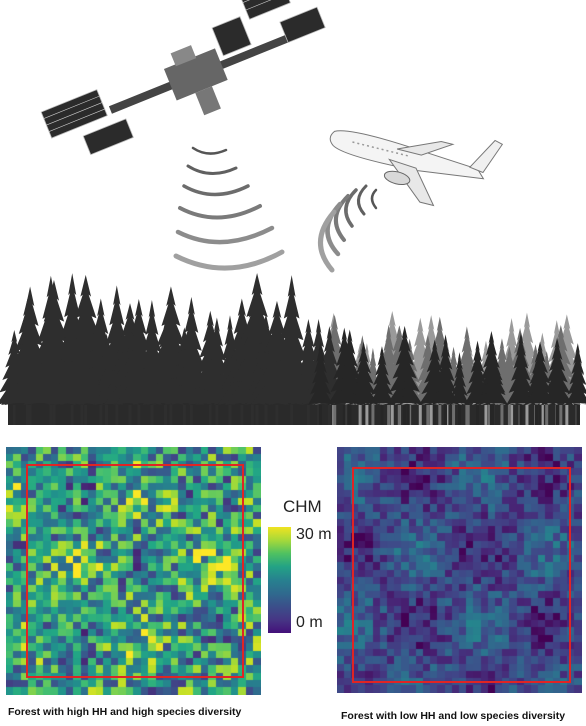 Image resolution: width=586 pixels, height=726 pixels. What do you see at coordinates (302, 506) in the screenshot?
I see `colorbar-title: CHM` at bounding box center [302, 506].